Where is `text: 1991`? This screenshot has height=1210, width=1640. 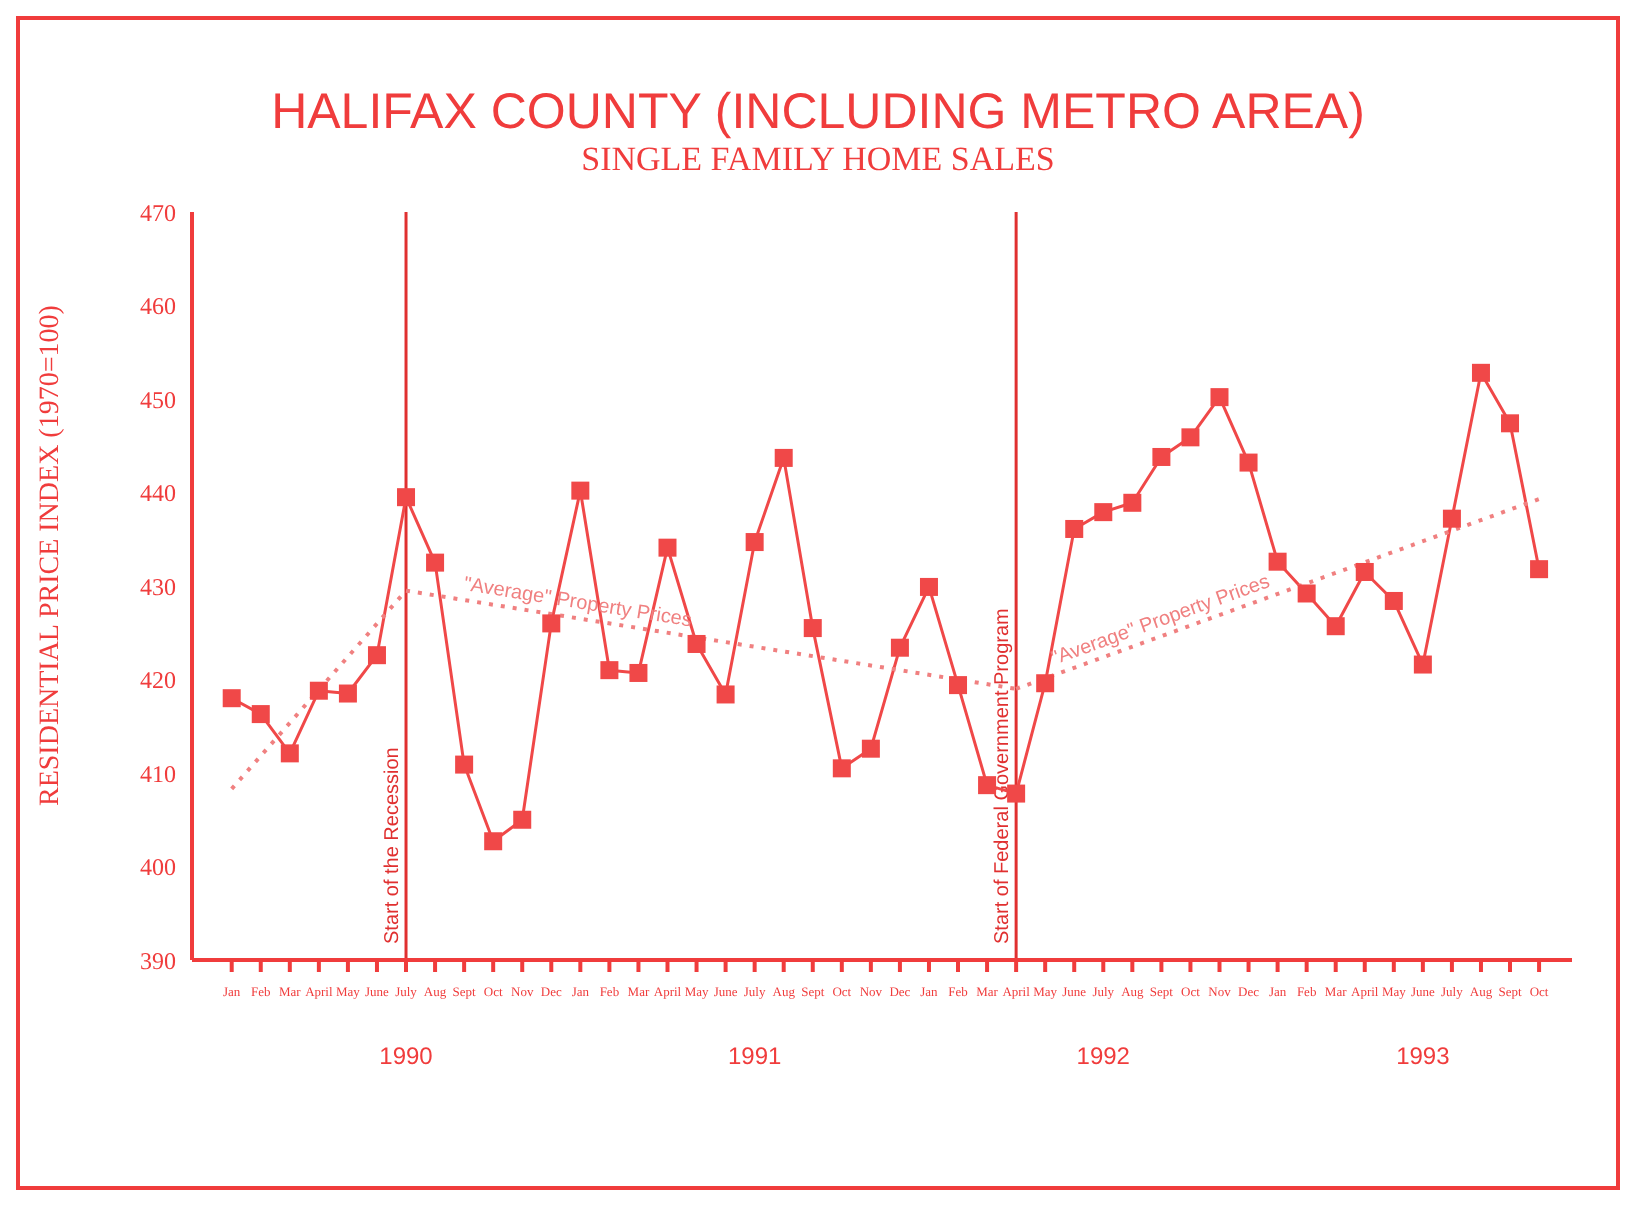
text: 1991 is located at coordinates (754, 1056).